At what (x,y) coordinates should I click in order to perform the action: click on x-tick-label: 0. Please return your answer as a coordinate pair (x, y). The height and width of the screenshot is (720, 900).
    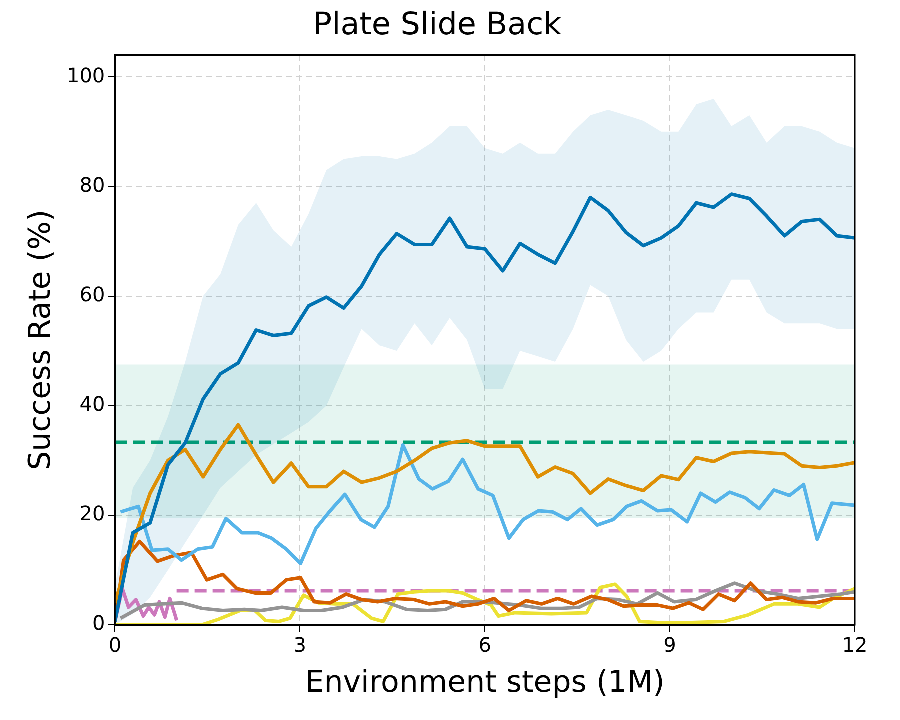
    Looking at the image, I should click on (115, 645).